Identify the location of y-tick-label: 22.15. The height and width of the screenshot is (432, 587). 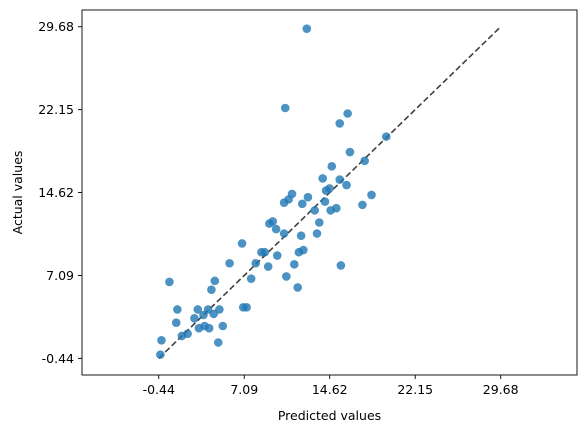
(56, 109).